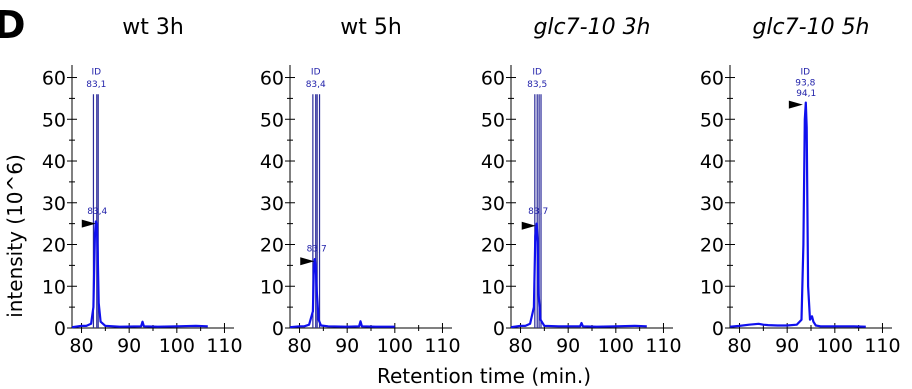  What do you see at coordinates (15, 236) in the screenshot?
I see `y-axis-label: intensity (10^6)` at bounding box center [15, 236].